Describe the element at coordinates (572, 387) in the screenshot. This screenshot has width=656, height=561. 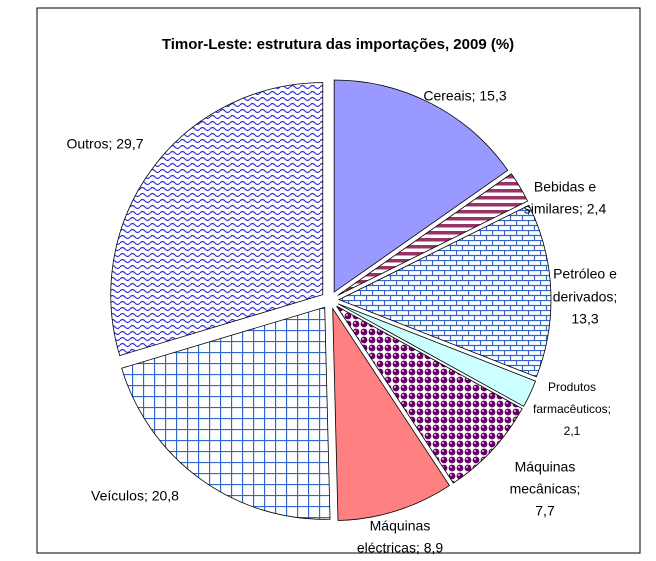
I see `data-label: Produtos` at that location.